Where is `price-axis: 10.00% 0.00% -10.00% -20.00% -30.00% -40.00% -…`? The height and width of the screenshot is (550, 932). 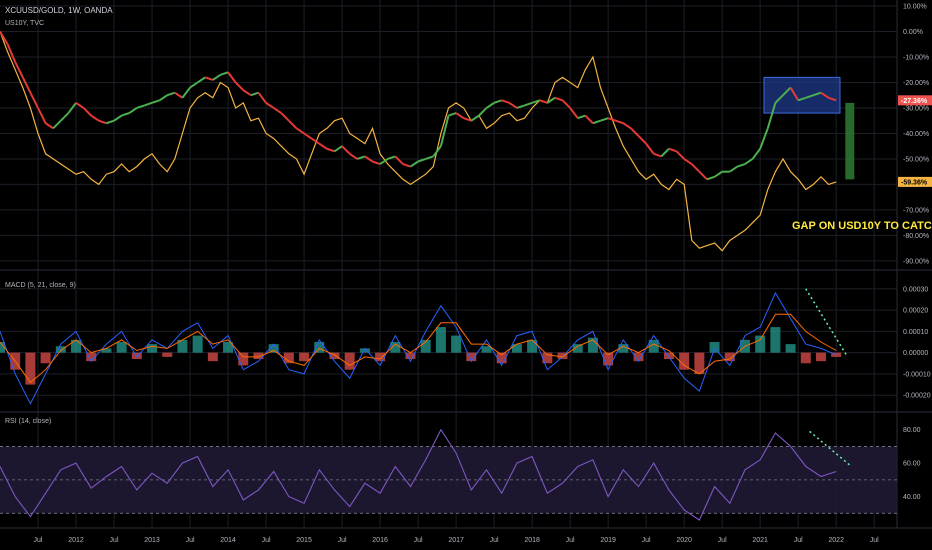
price-axis: 10.00% 0.00% -10.00% -20.00% -30.00% -40.00% -… is located at coordinates (916, 135).